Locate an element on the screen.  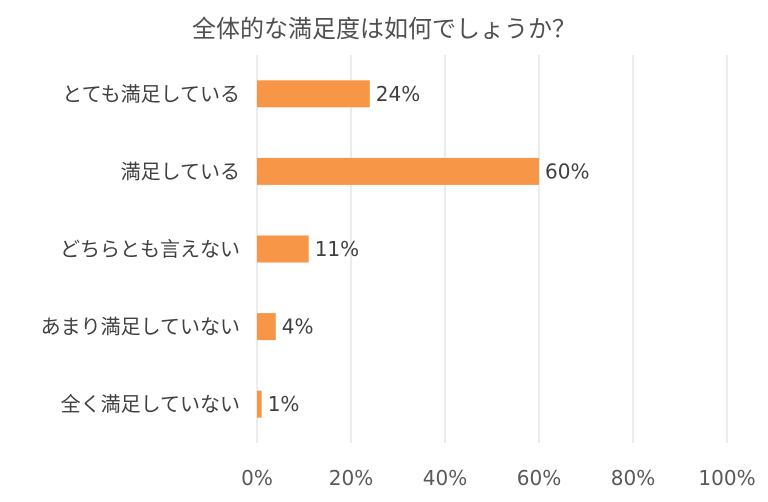
x-tick-label: 80% is located at coordinates (633, 478).